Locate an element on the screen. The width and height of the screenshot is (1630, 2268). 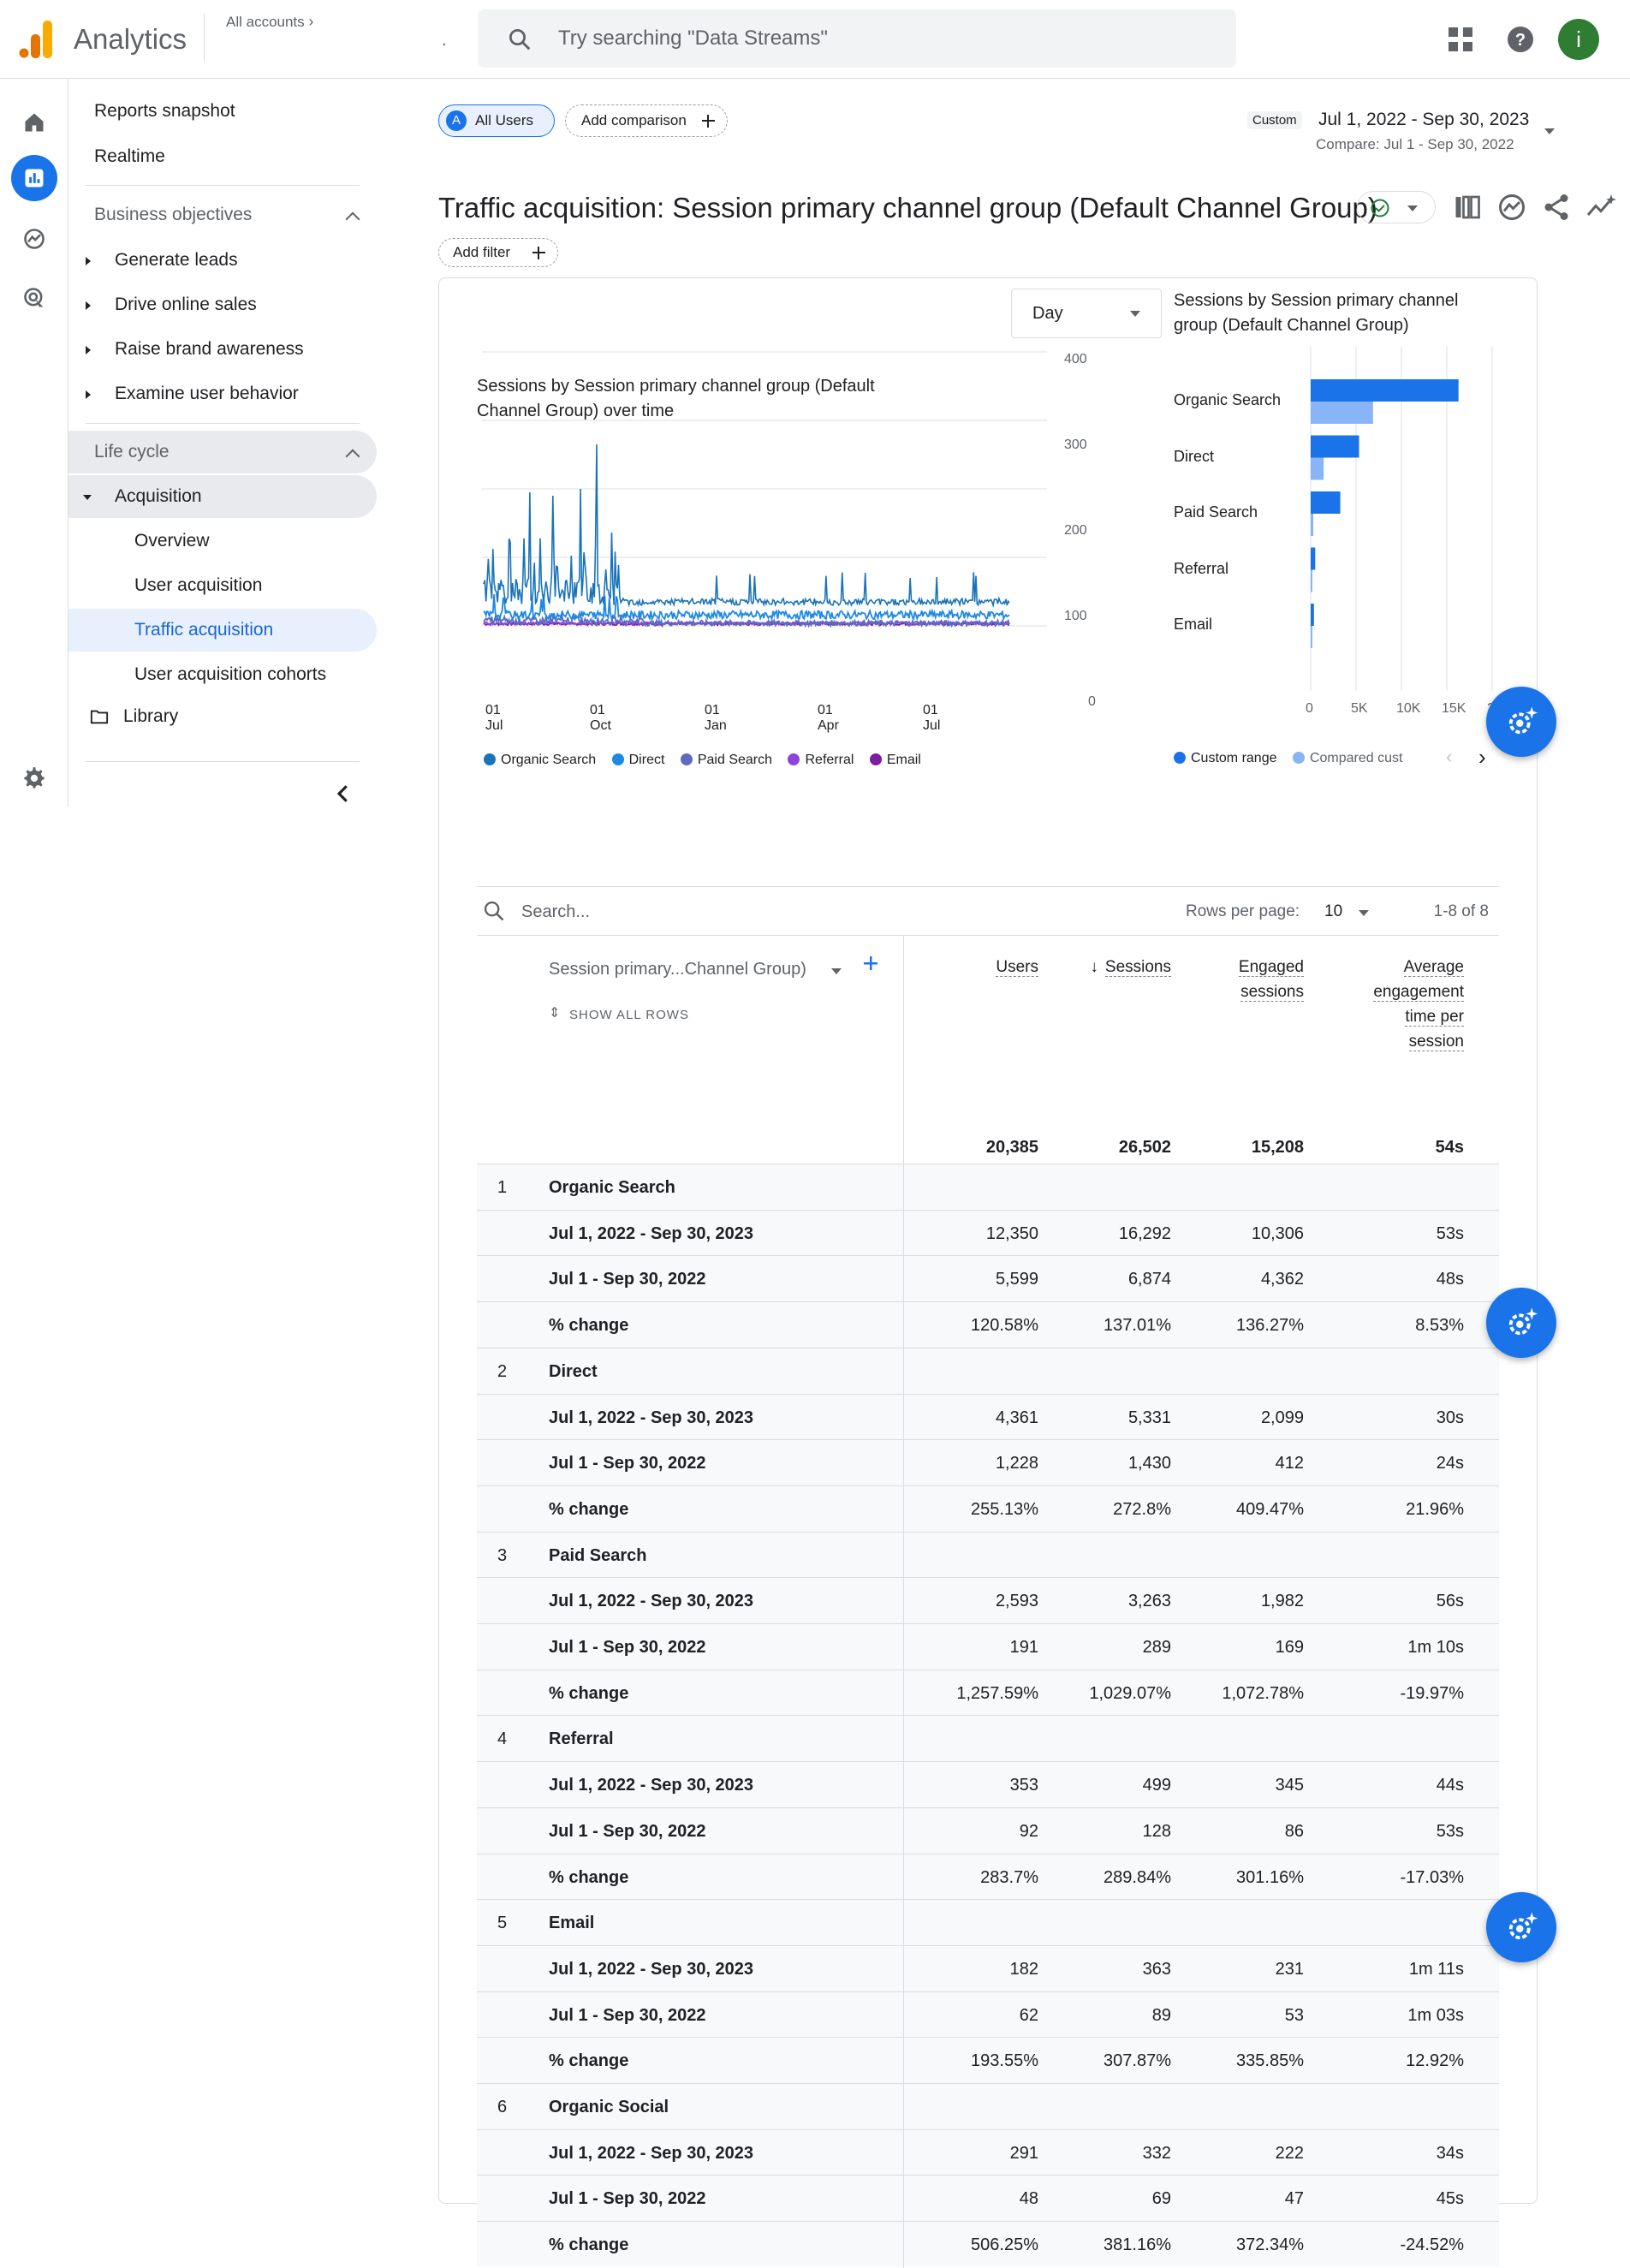
insights-icon is located at coordinates (1511, 207).